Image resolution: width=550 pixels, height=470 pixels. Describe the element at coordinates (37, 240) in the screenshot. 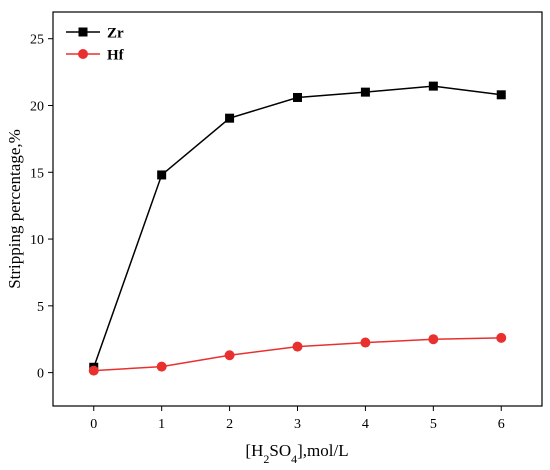

I see `y-tick-label: 10` at that location.